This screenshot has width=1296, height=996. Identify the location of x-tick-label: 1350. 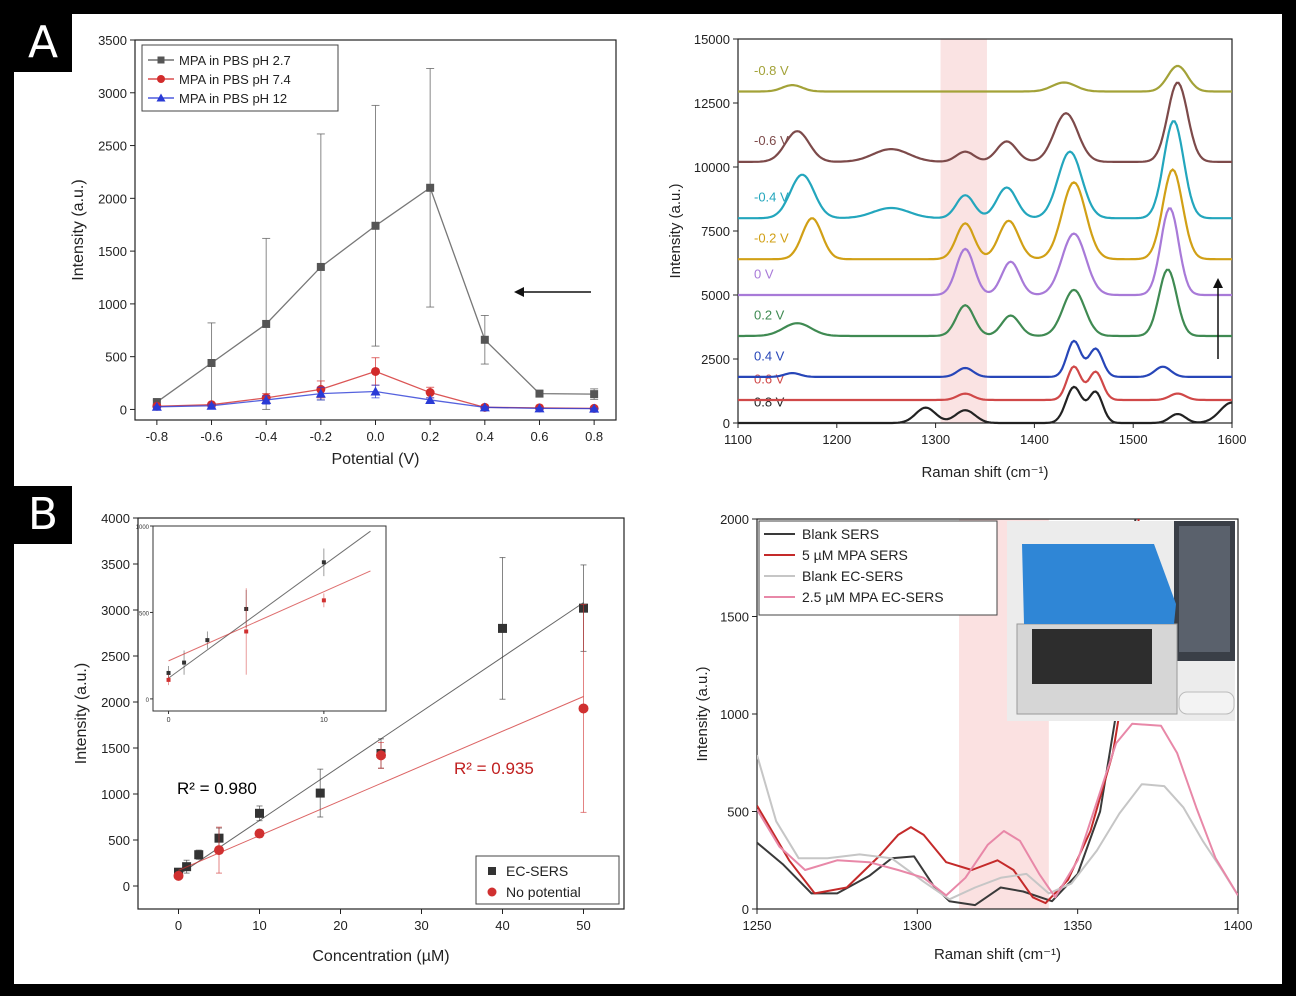
(1077, 925).